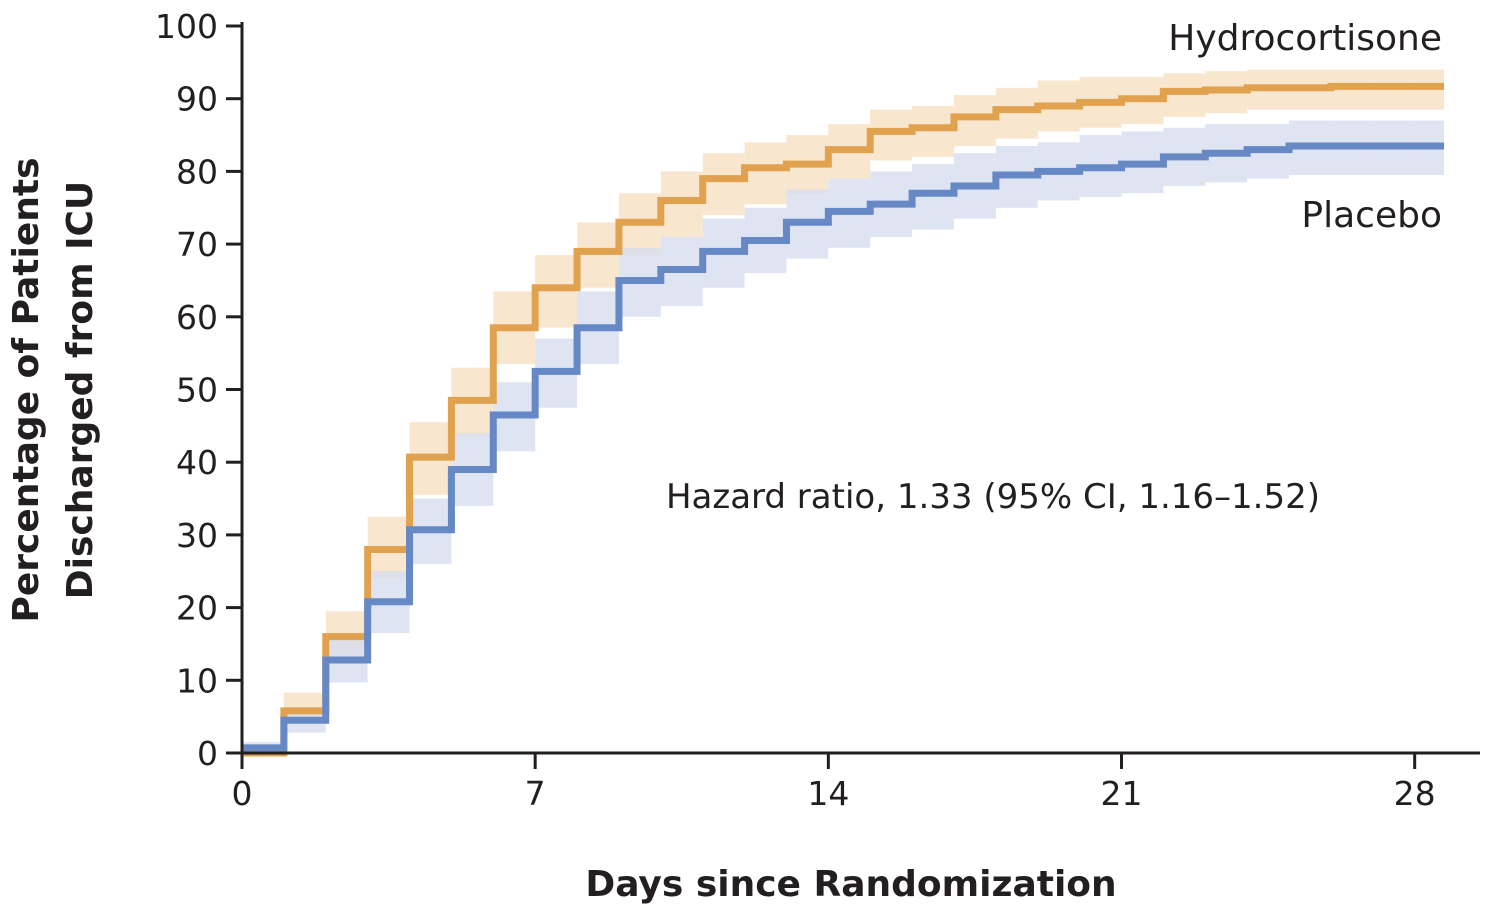 Image resolution: width=1492 pixels, height=910 pixels. Describe the element at coordinates (80, 390) in the screenshot. I see `y-axis-title-line-2: Discharged from ICU` at that location.